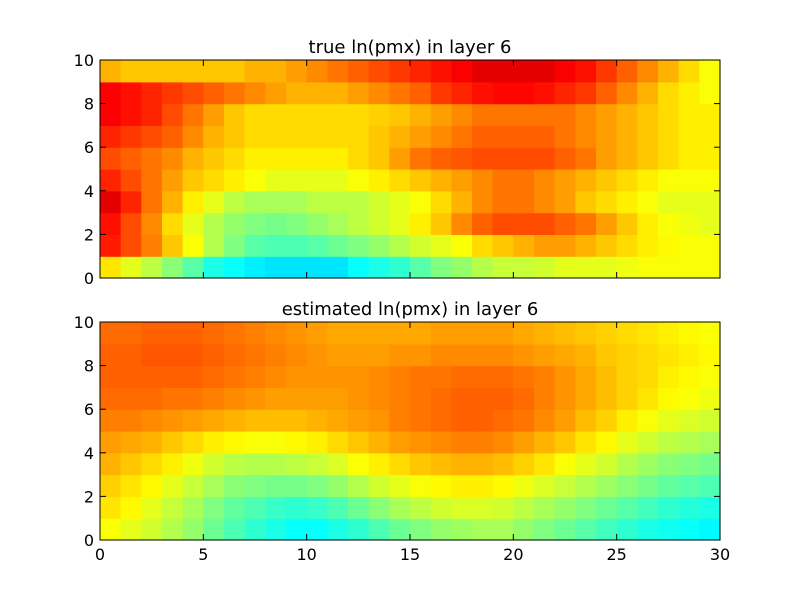  Describe the element at coordinates (84, 60) in the screenshot. I see `y-tick-label: 10` at that location.